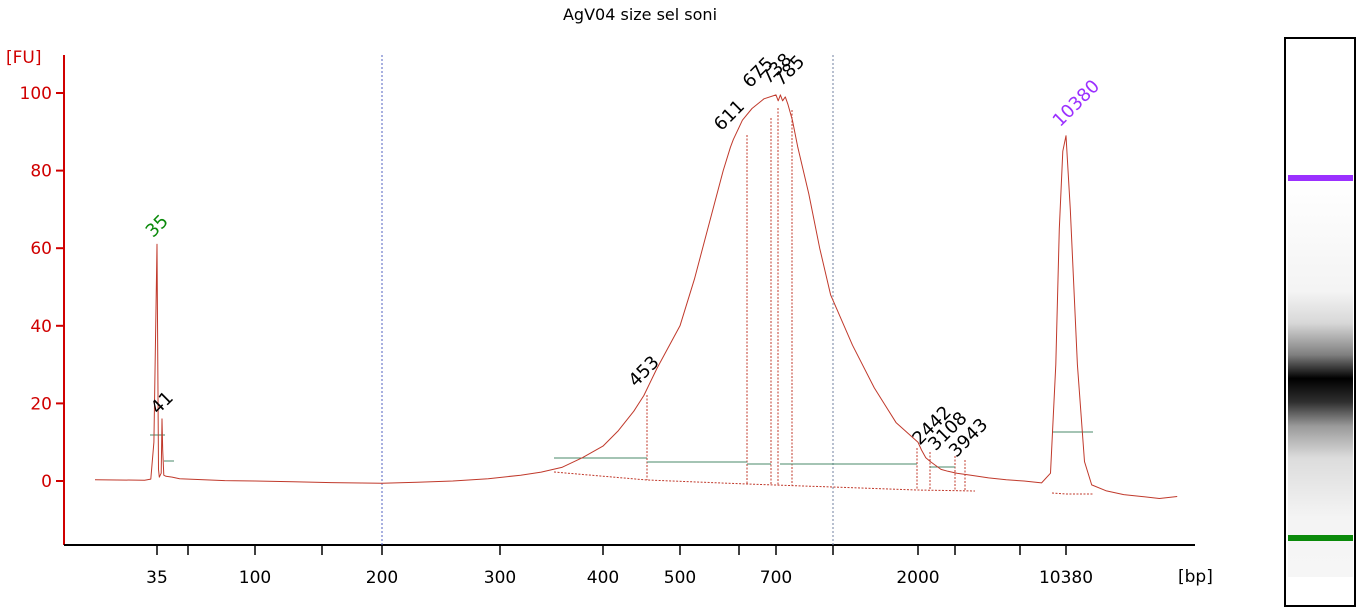  I want to click on x-tick-label: 400, so click(603, 578).